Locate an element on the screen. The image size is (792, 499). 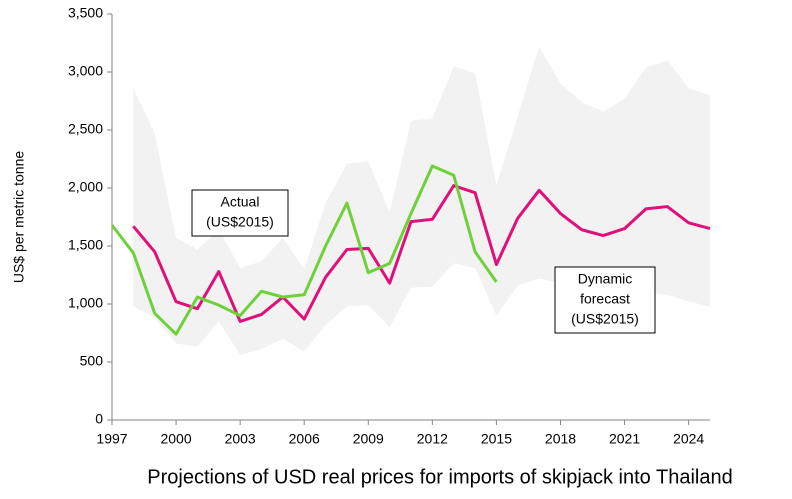
x-tick-label: 2003 is located at coordinates (240, 439).